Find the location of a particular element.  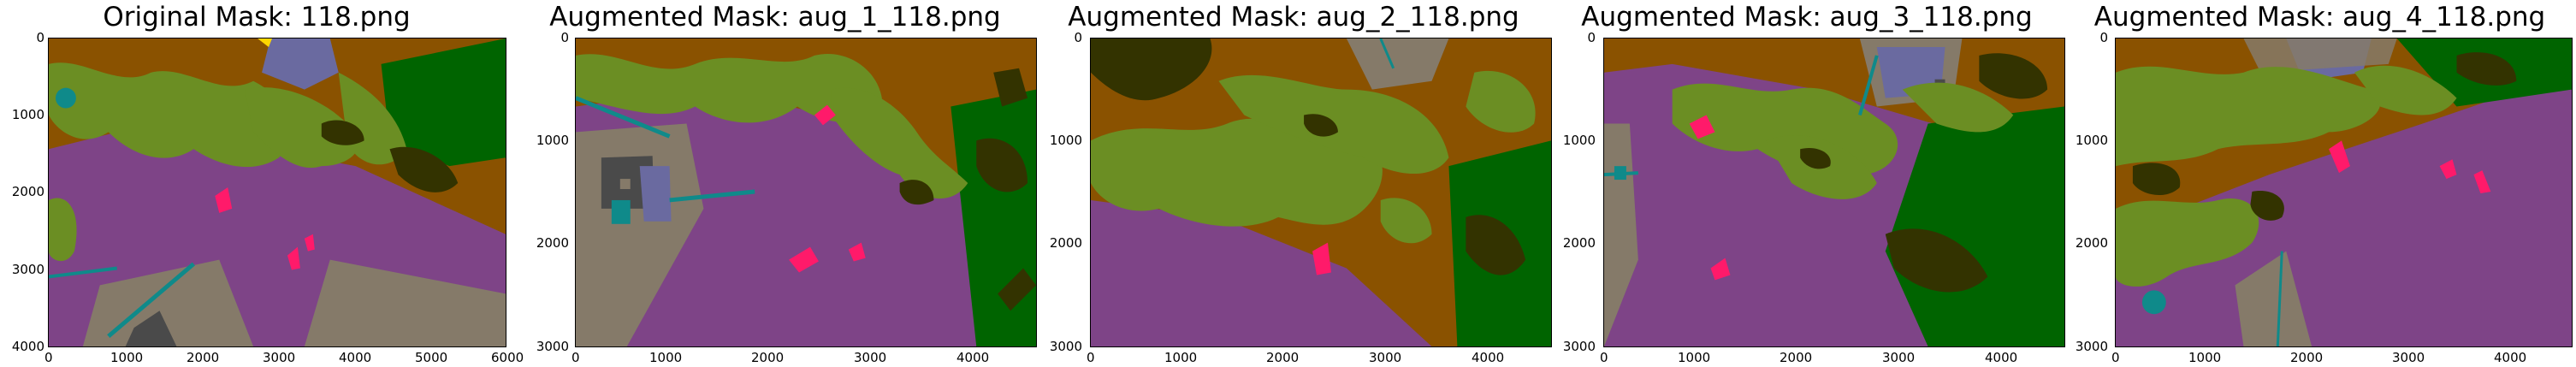

x-tick-label: 6000 is located at coordinates (508, 357).